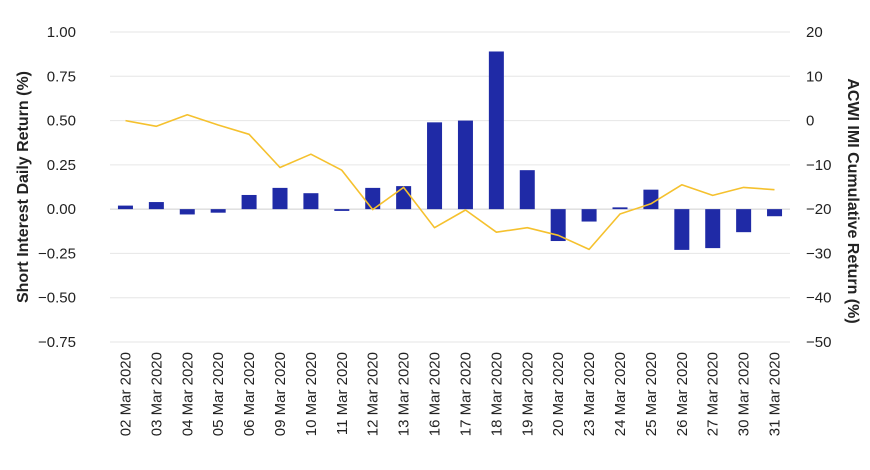 The image size is (870, 470). I want to click on y-tick-label: 0.00, so click(61, 209).